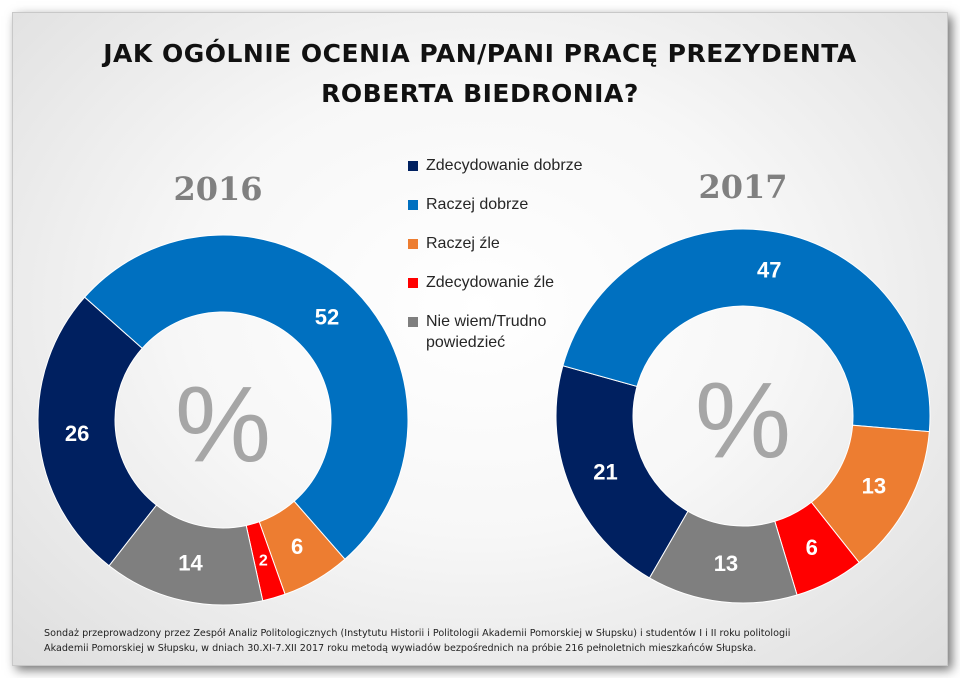 This screenshot has width=960, height=678. What do you see at coordinates (769, 269) in the screenshot?
I see `data-label-2017-raczej-dobrze: 47` at bounding box center [769, 269].